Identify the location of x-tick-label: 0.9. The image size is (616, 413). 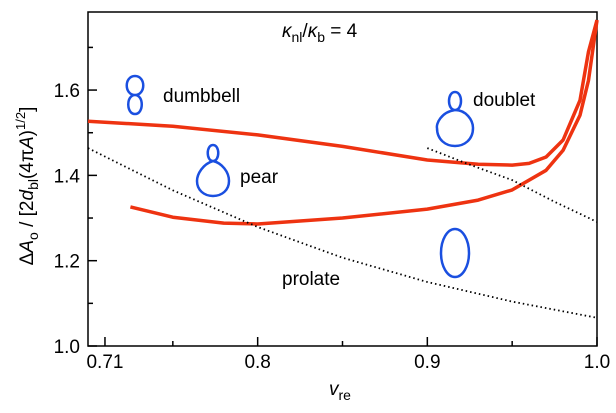
(427, 362).